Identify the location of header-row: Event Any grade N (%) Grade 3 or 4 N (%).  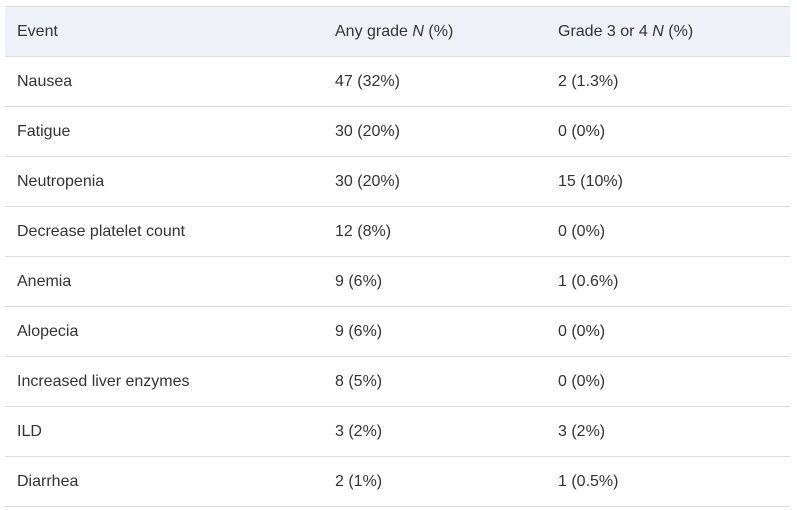
(397, 31).